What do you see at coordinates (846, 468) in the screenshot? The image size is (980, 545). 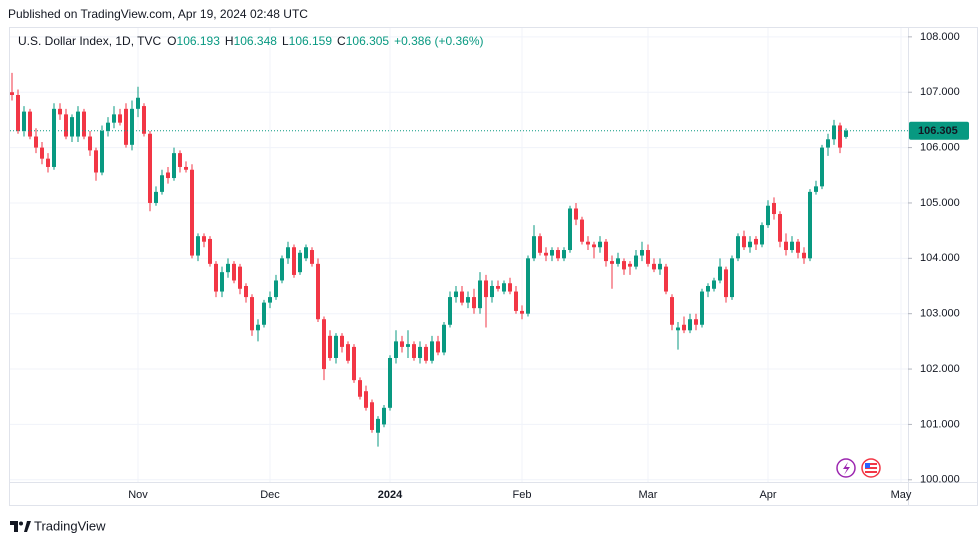 I see `lightning-glyph` at bounding box center [846, 468].